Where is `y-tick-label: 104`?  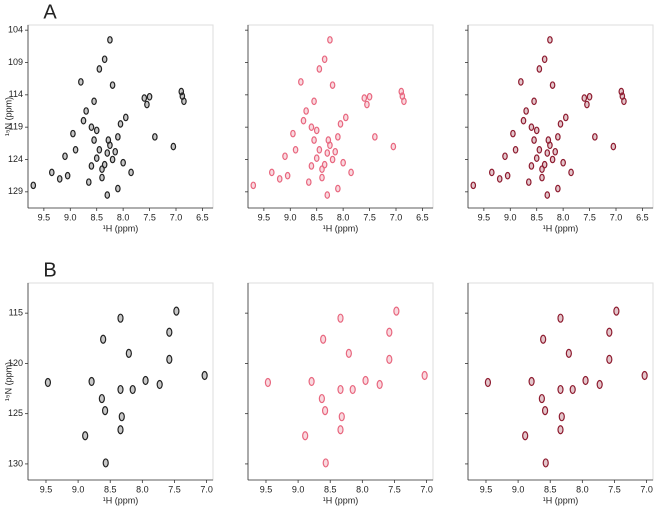
y-tick-label: 104 is located at coordinates (15, 30).